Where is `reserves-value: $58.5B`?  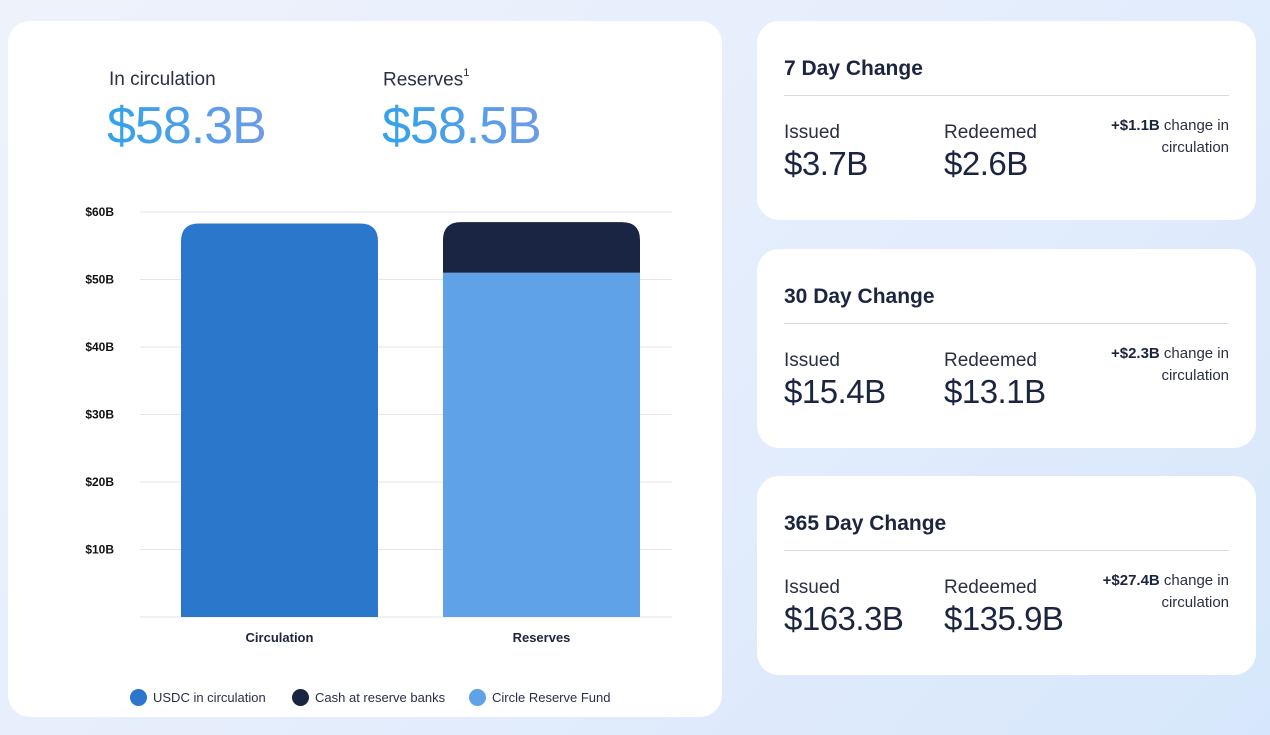
reserves-value: $58.5B is located at coordinates (462, 126).